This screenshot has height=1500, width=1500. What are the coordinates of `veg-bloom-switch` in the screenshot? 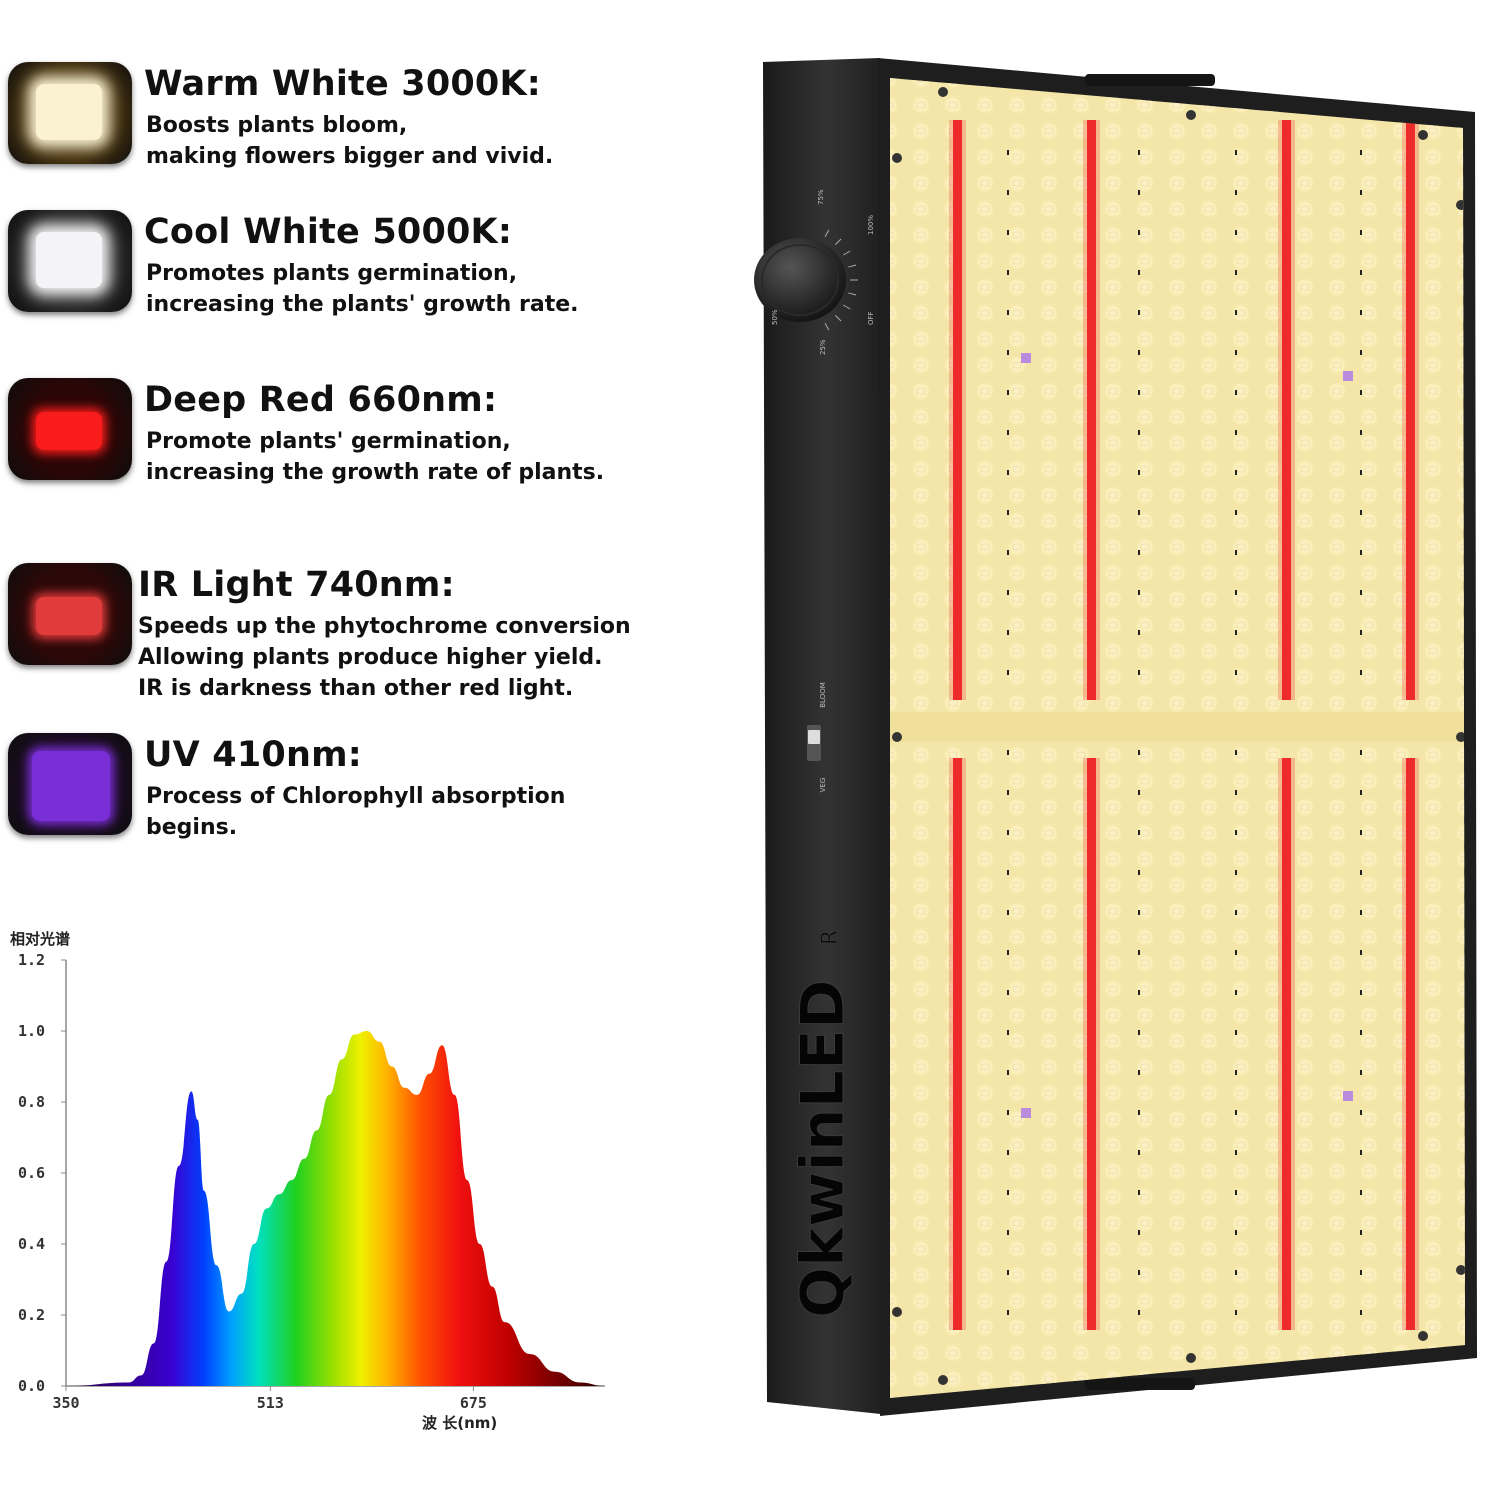 It's located at (814, 743).